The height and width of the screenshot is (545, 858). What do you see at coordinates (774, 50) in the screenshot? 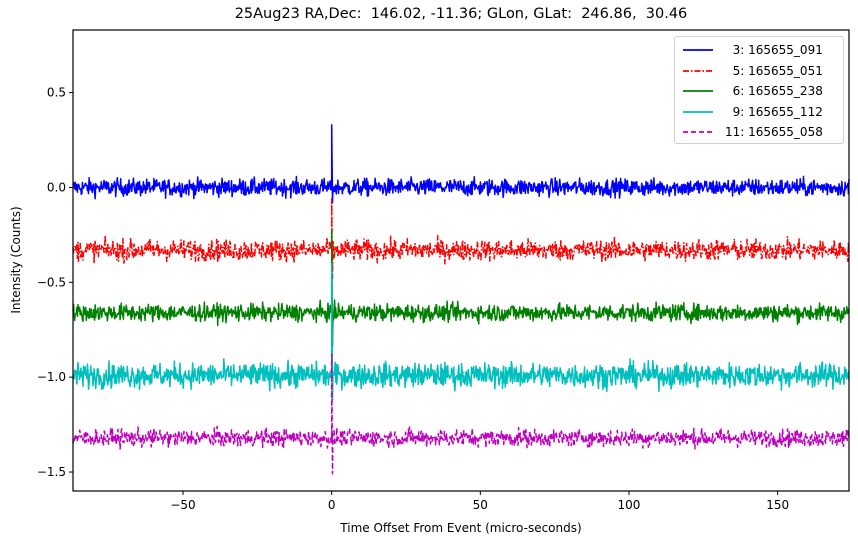
I see `legend-label: 3: 165655_091` at bounding box center [774, 50].